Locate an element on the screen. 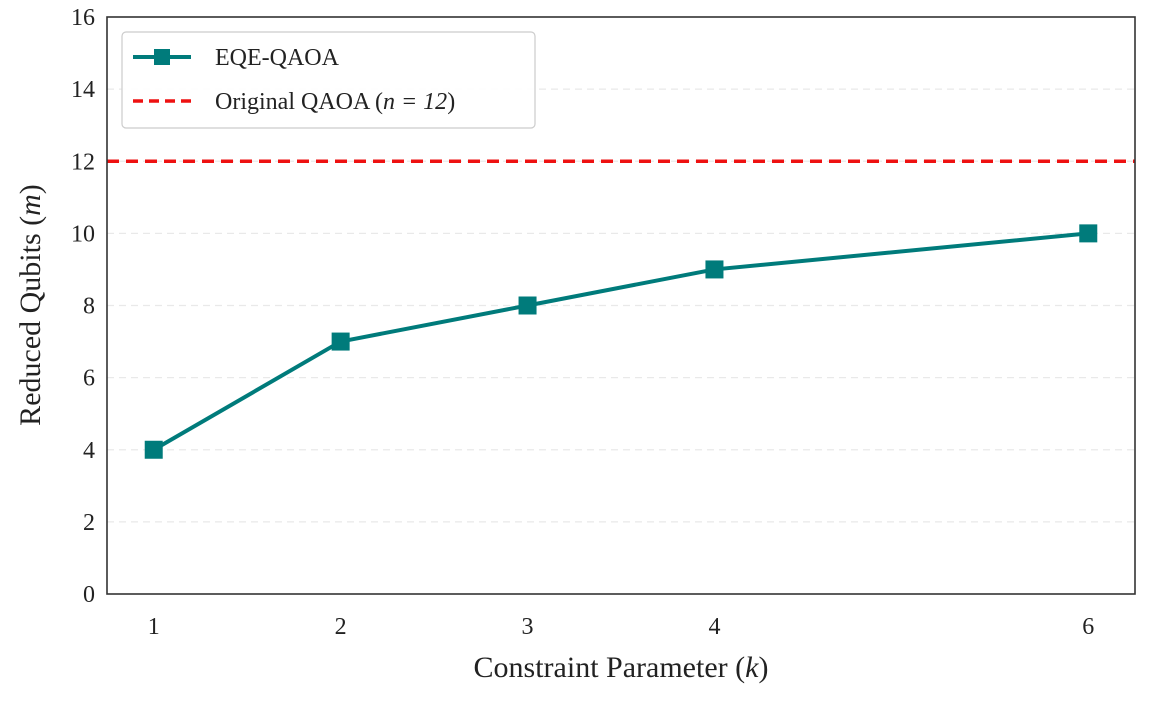 The width and height of the screenshot is (1152, 701). y-axis-title-suffix: ) is located at coordinates (30, 189).